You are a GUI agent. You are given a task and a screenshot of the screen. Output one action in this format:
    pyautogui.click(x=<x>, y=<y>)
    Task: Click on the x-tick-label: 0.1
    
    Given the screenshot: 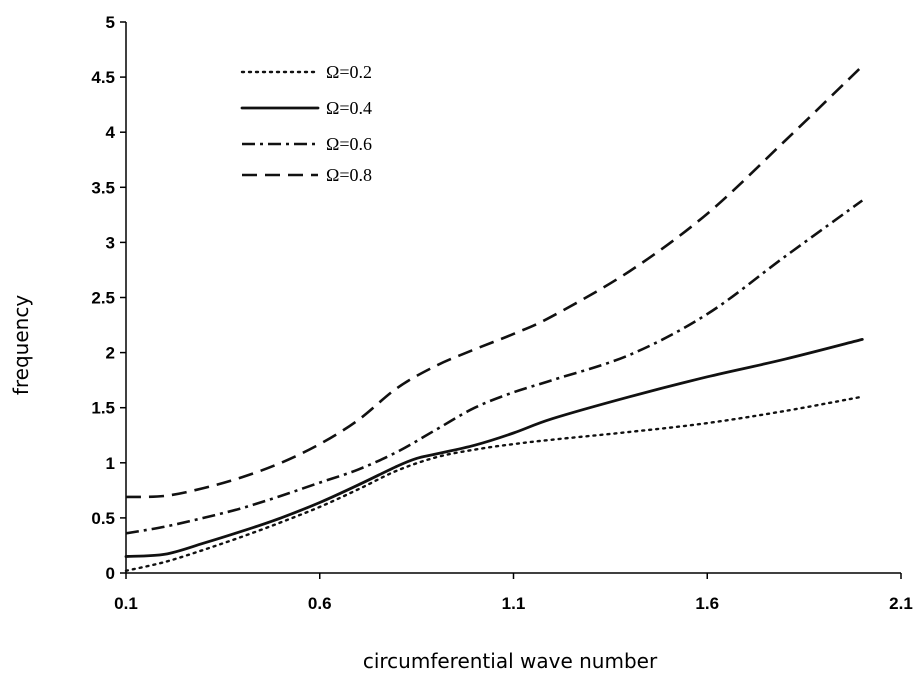 What is the action you would take?
    pyautogui.click(x=126, y=603)
    